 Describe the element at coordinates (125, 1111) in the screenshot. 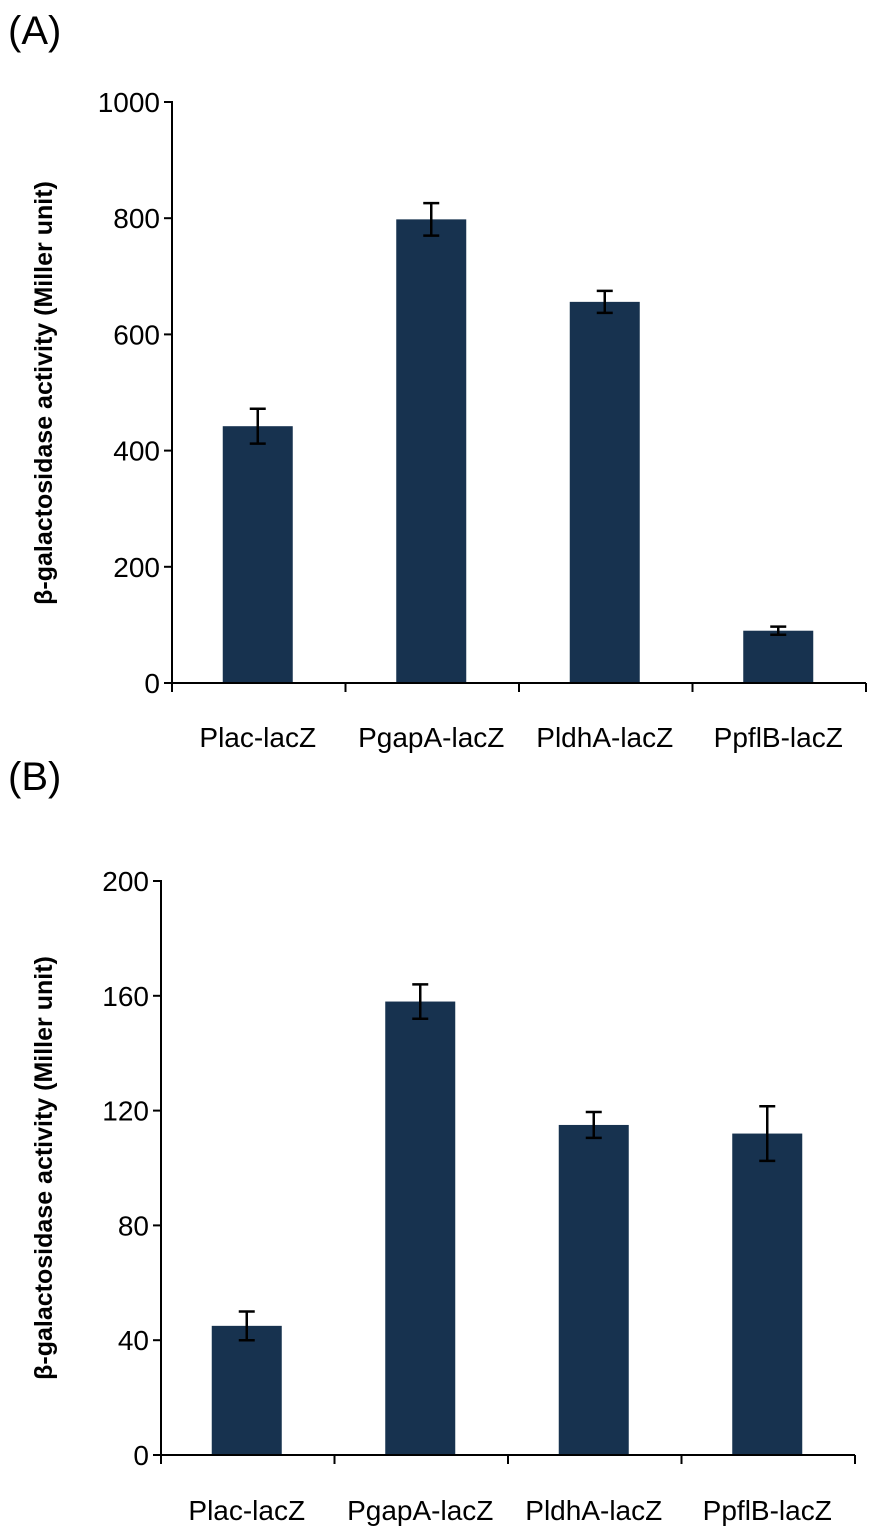

I see `y-tick-label: 120` at that location.